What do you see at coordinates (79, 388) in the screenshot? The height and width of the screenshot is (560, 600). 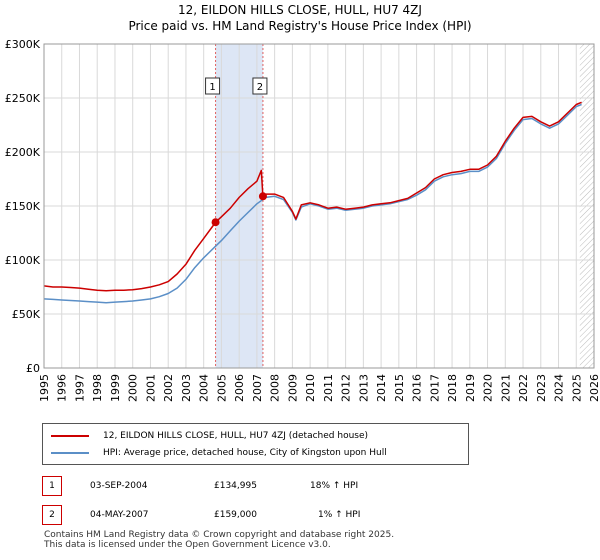 I see `x-tick-label: 1997` at bounding box center [79, 388].